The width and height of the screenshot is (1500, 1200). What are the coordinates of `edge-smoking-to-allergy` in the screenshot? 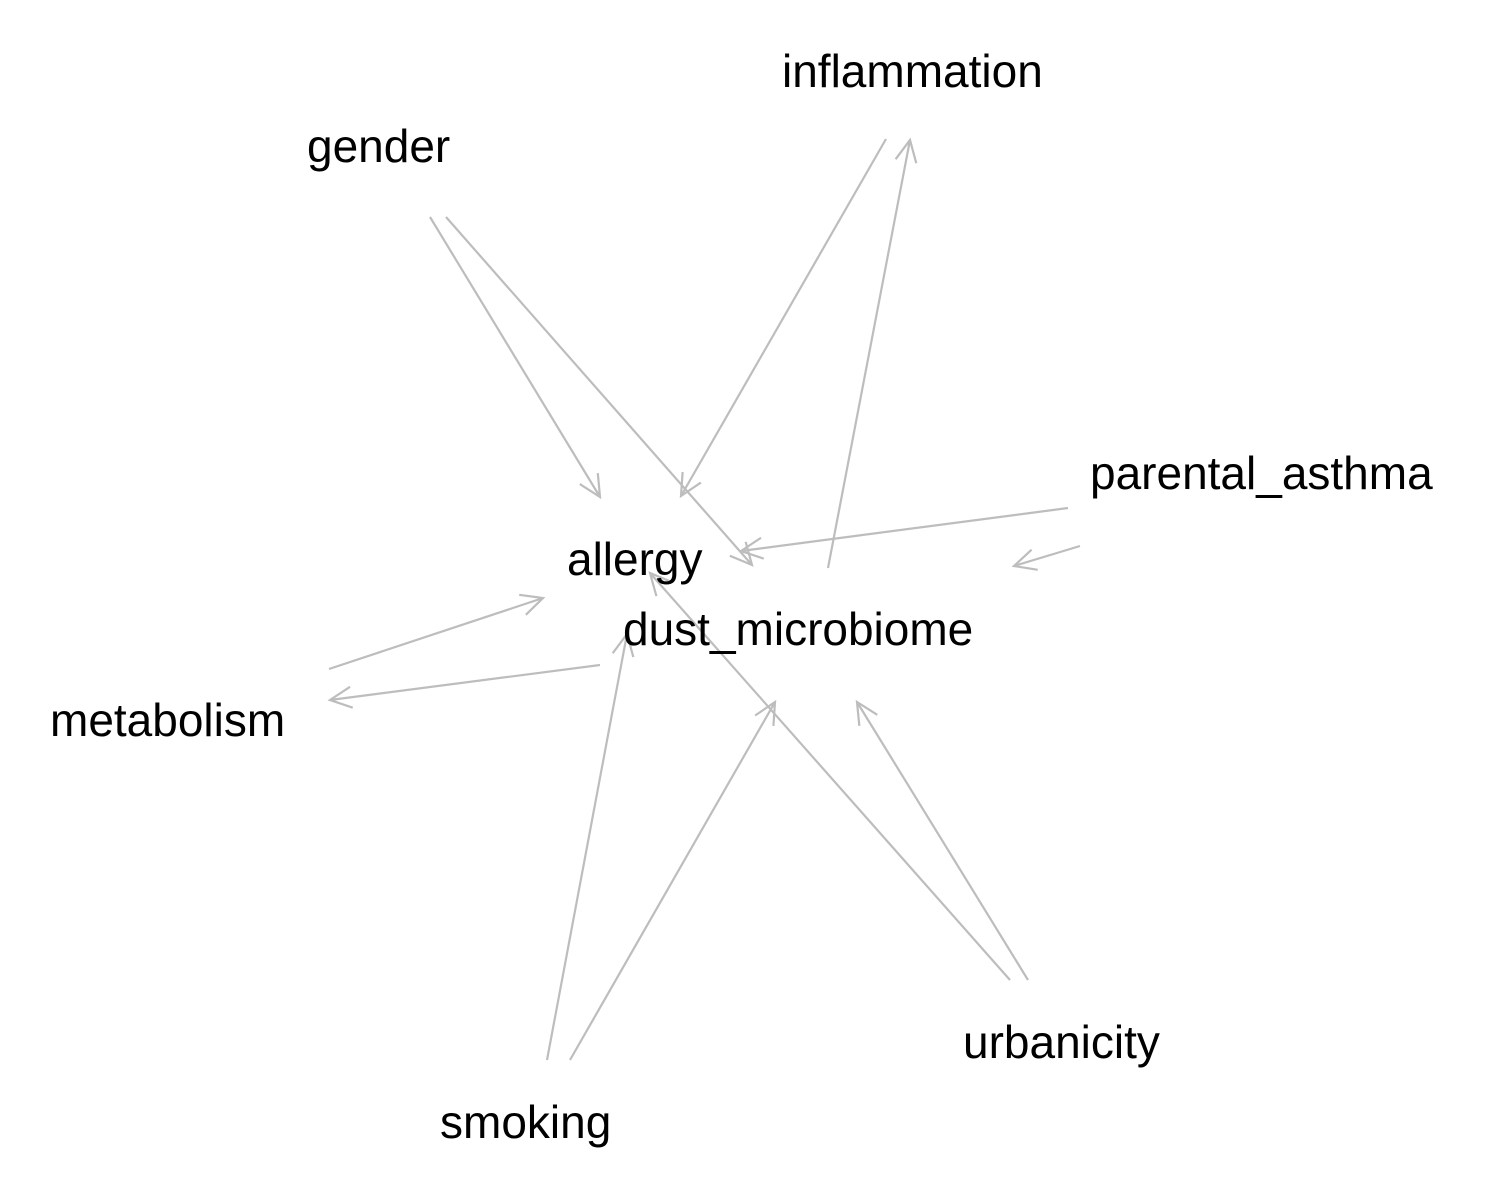 It's located at (590, 846).